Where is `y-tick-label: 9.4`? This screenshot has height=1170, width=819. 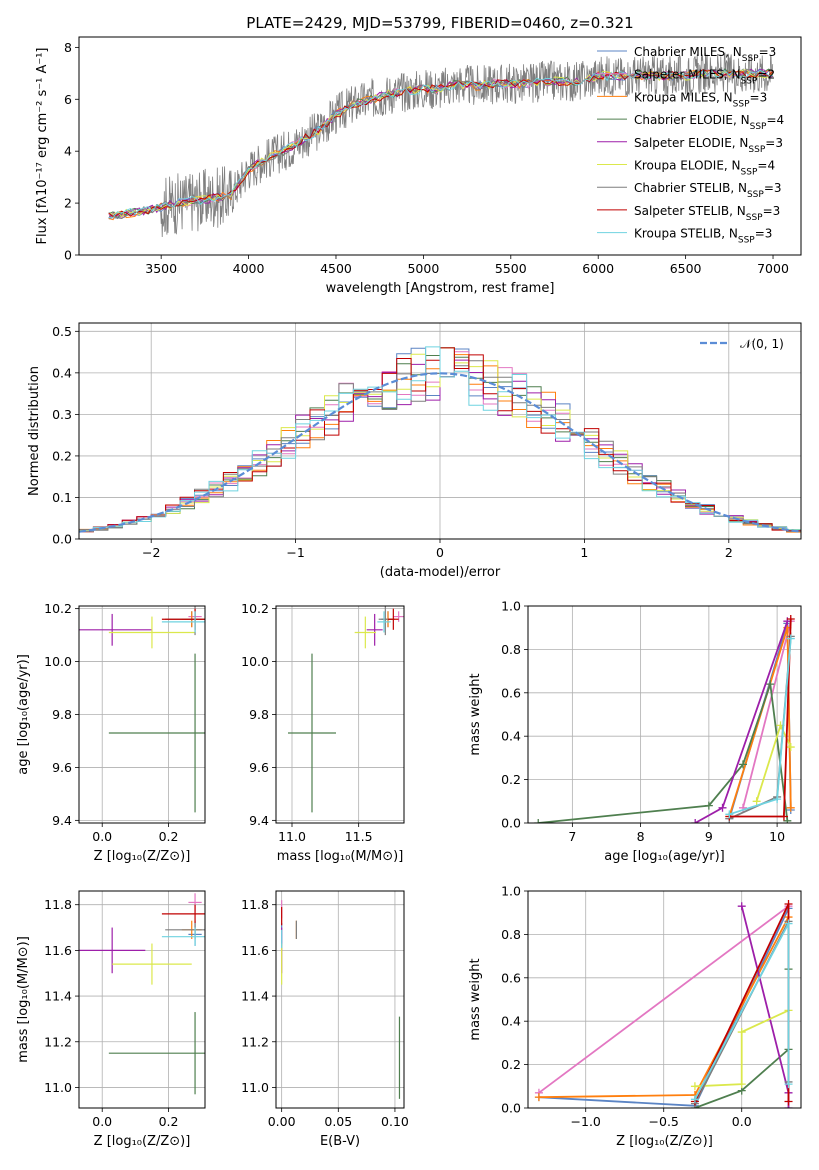 y-tick-label: 9.4 is located at coordinates (62, 820).